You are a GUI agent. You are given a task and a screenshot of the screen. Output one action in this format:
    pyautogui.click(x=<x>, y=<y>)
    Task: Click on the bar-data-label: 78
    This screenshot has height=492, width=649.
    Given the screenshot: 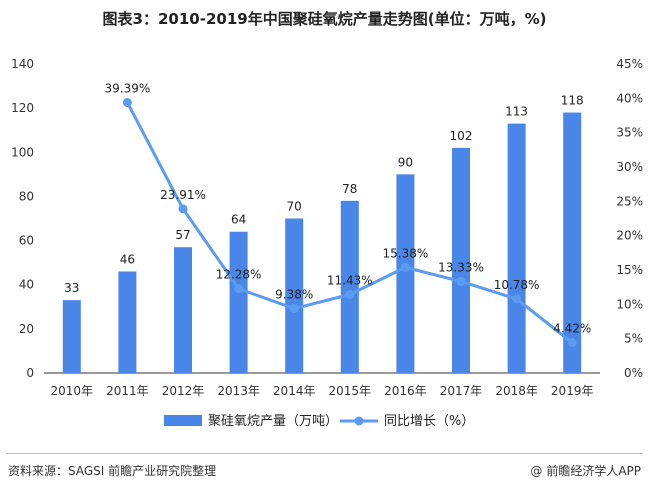 What is the action you would take?
    pyautogui.click(x=349, y=189)
    